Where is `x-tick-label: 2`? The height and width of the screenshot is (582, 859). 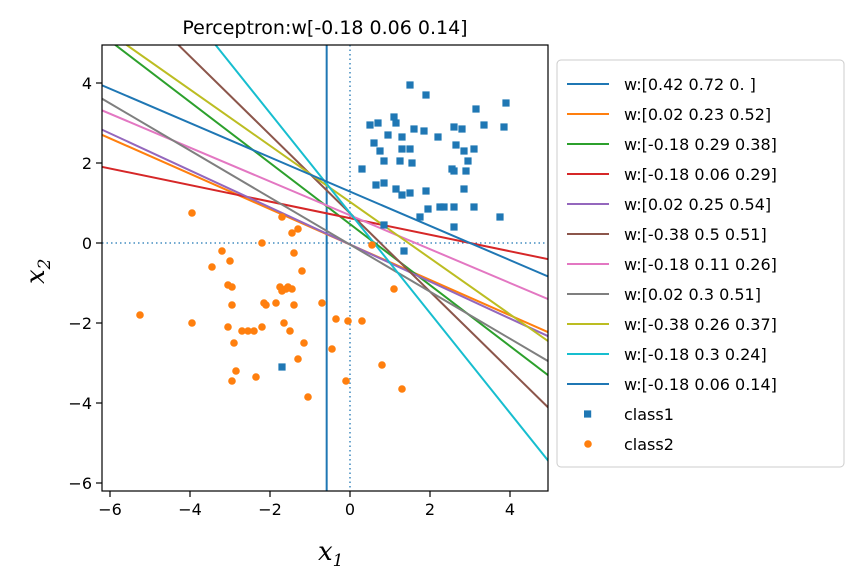
x-tick-label: 2 is located at coordinates (430, 509).